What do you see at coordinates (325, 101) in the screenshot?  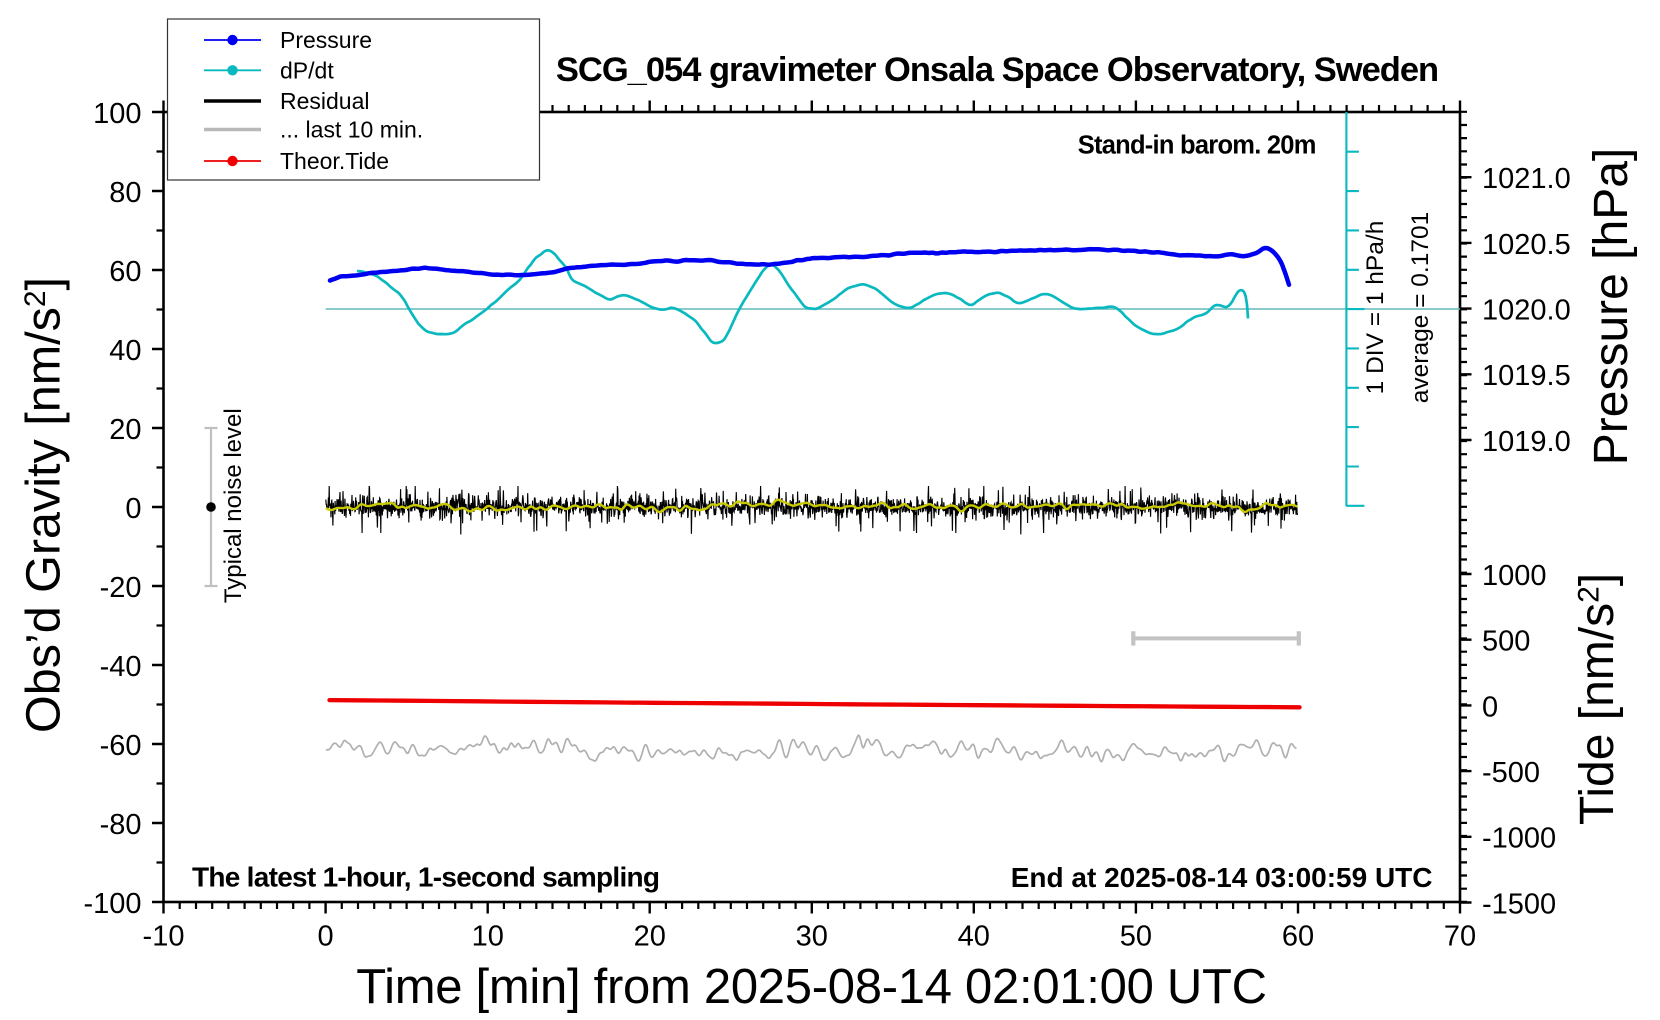 I see `svg-text: Residual` at bounding box center [325, 101].